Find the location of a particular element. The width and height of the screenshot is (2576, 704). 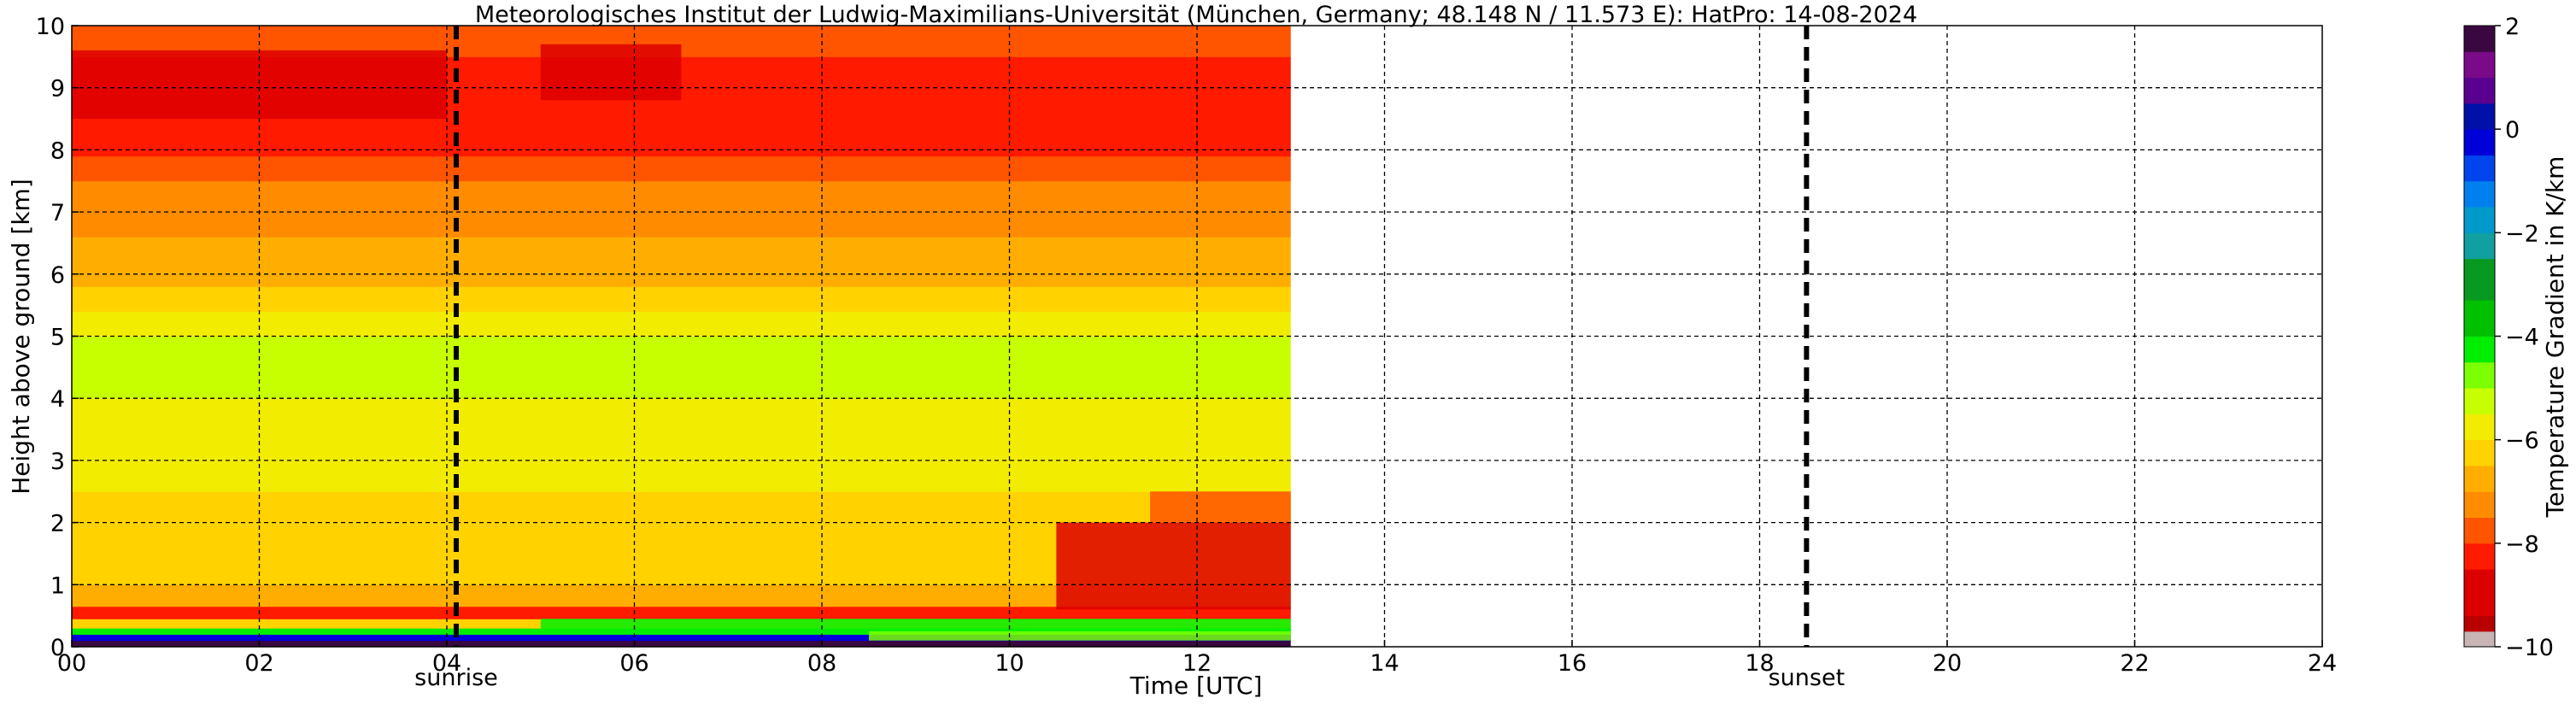

y-tick-label: 5 is located at coordinates (57, 338).